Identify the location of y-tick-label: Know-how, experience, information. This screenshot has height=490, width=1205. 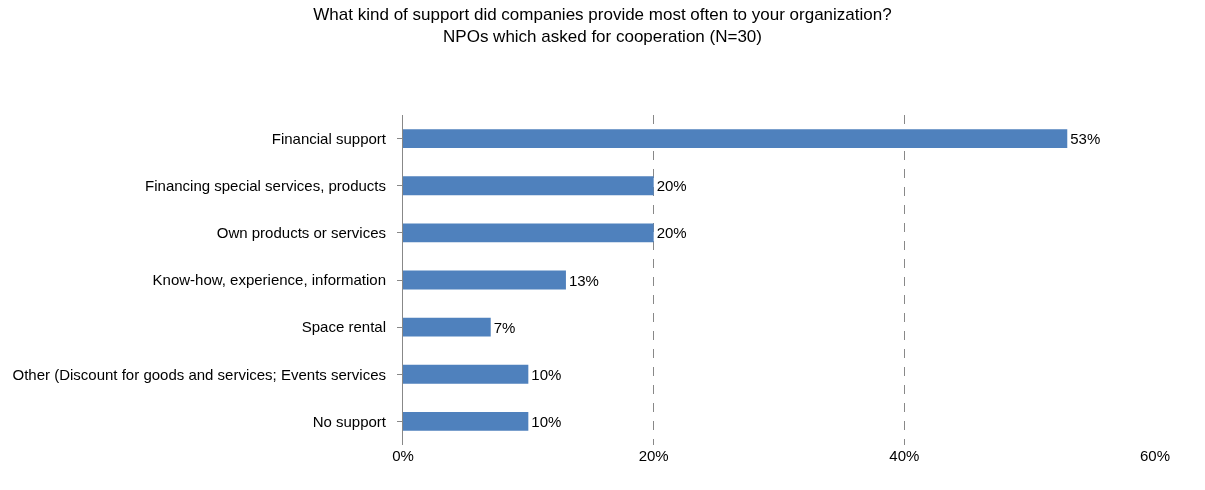
(269, 280).